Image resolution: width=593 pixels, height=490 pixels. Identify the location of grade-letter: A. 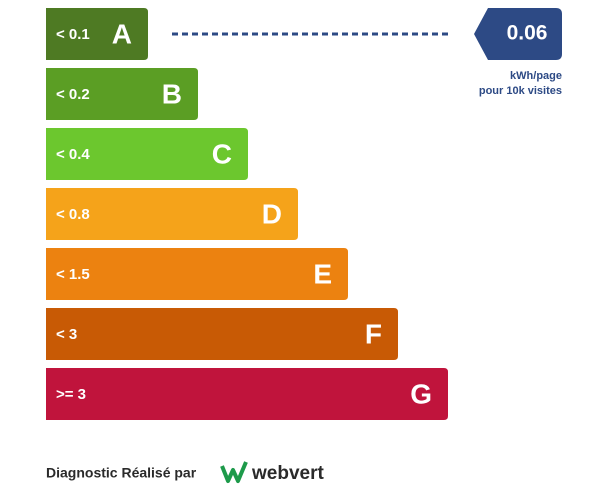
(122, 33).